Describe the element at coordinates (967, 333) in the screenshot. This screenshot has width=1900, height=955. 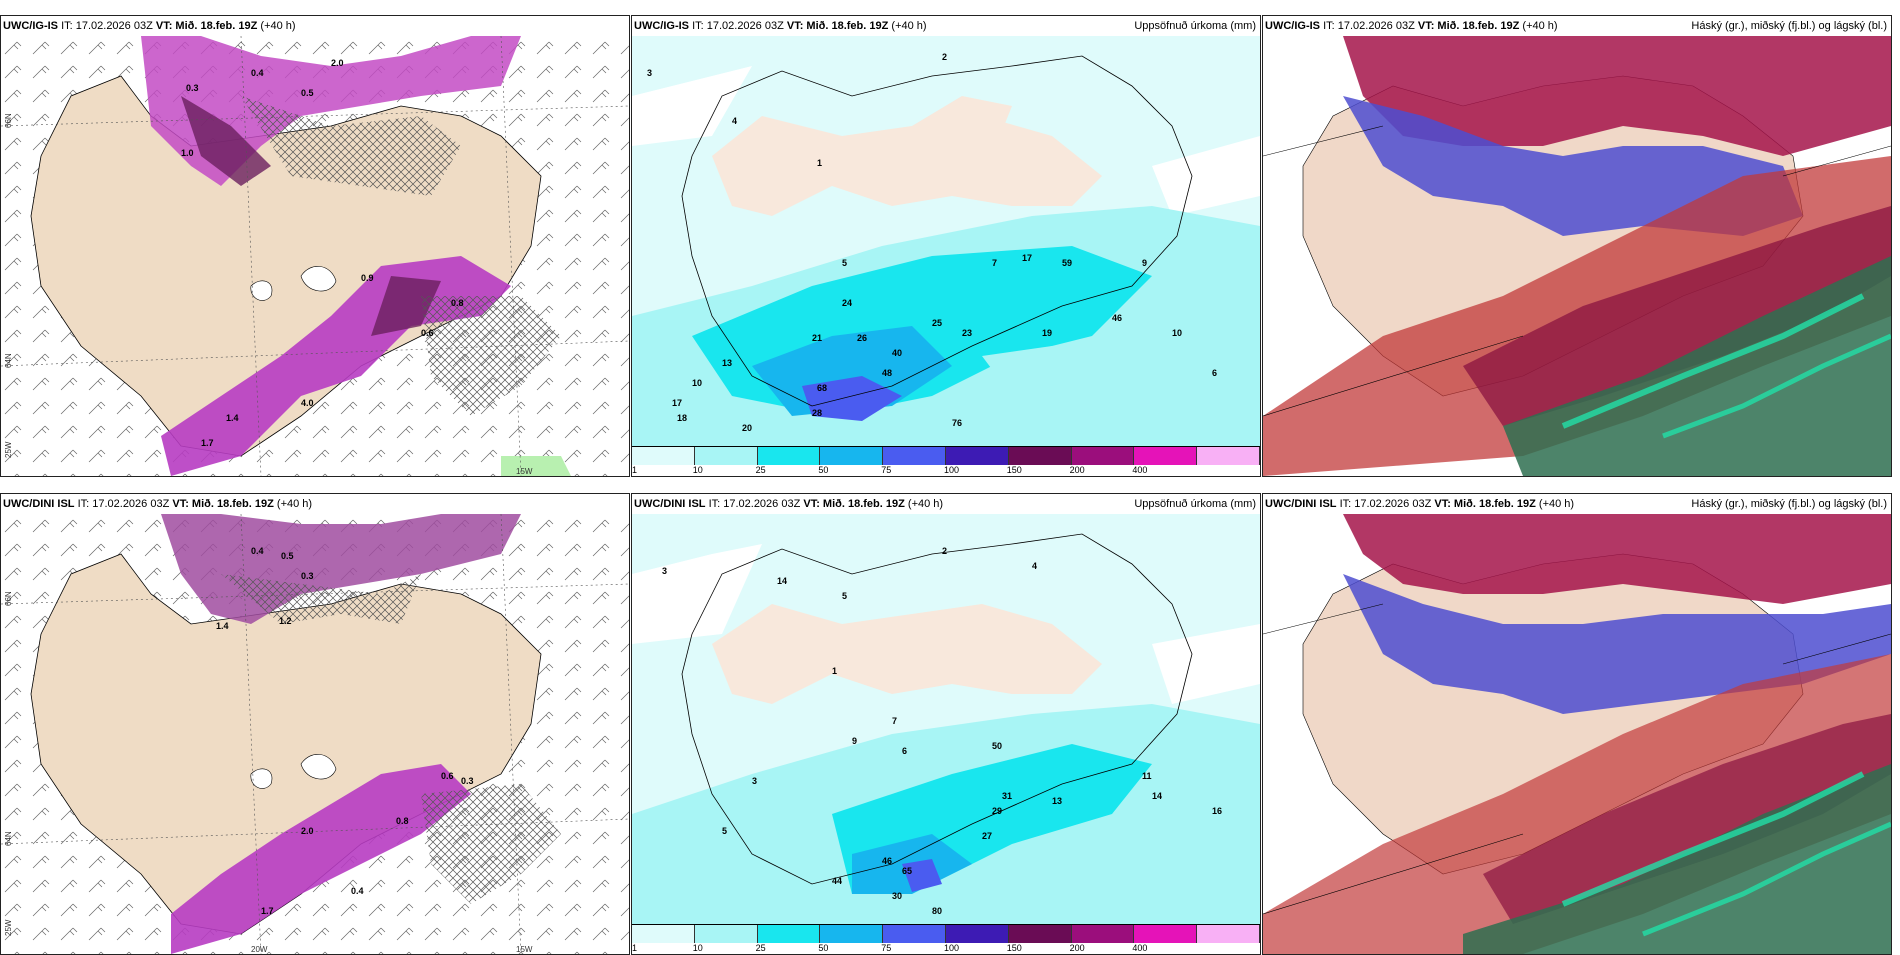
I see `value-label: 23` at that location.